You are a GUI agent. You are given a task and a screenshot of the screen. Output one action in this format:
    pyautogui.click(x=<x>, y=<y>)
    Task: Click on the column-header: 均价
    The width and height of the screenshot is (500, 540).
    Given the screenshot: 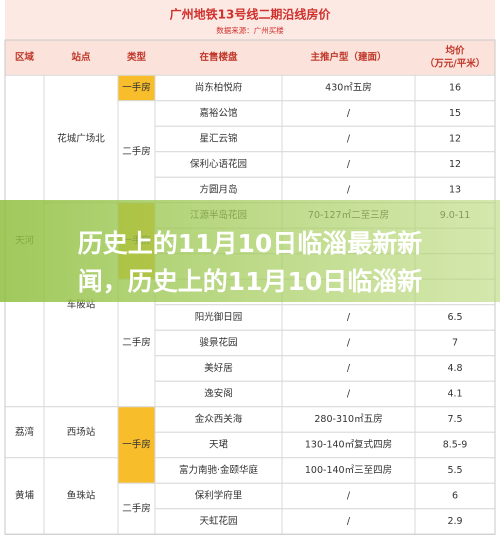 What is the action you would take?
    pyautogui.click(x=455, y=51)
    